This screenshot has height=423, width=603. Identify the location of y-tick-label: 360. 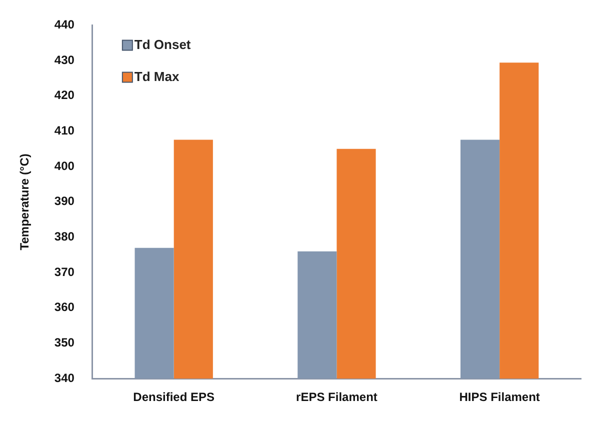
(64, 307).